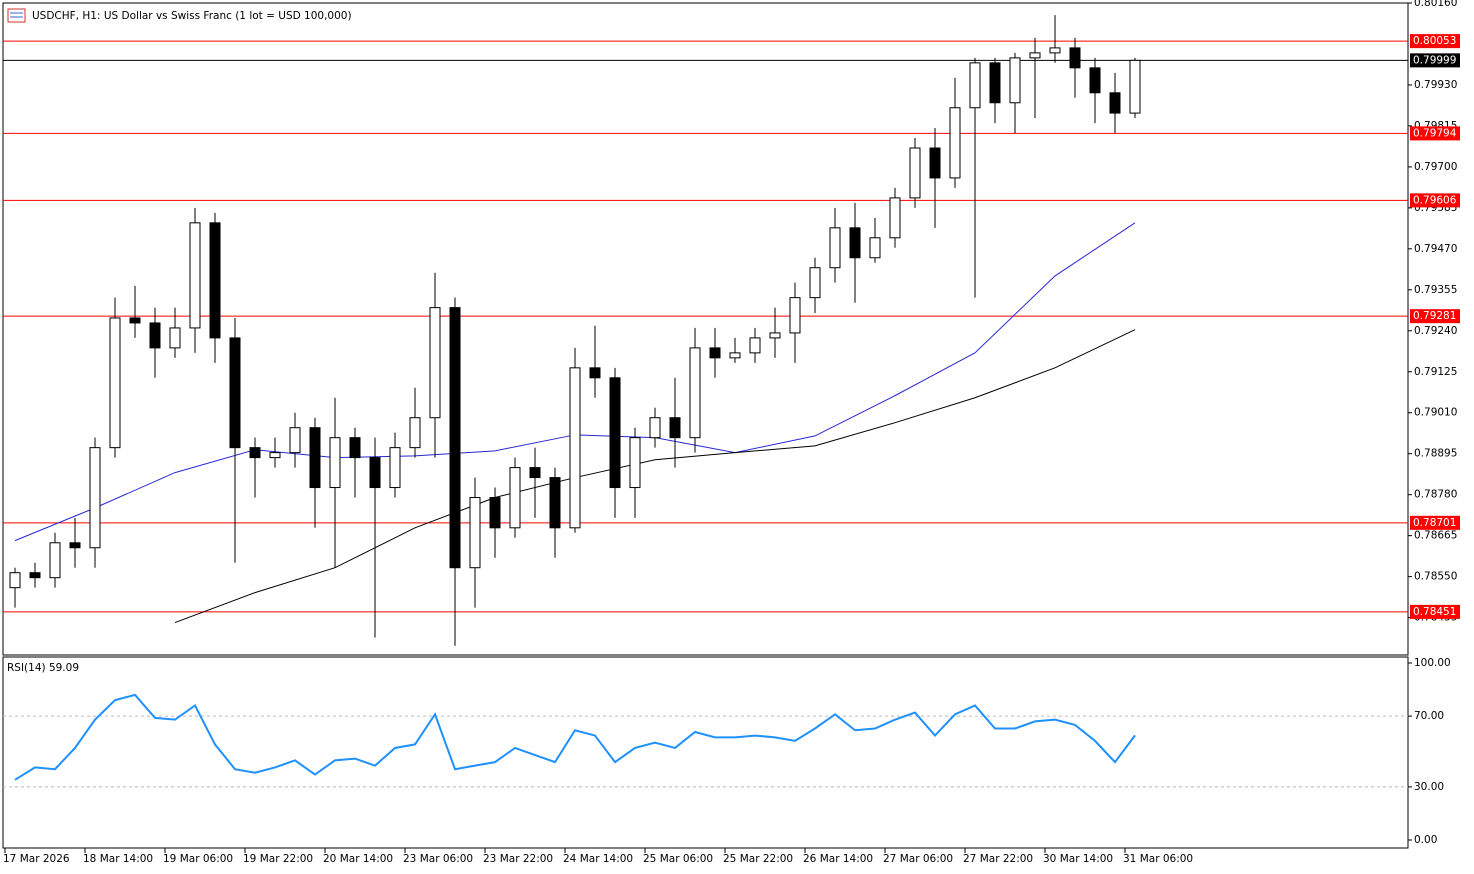  I want to click on y-tick-label: 0.80160, so click(1435, 4).